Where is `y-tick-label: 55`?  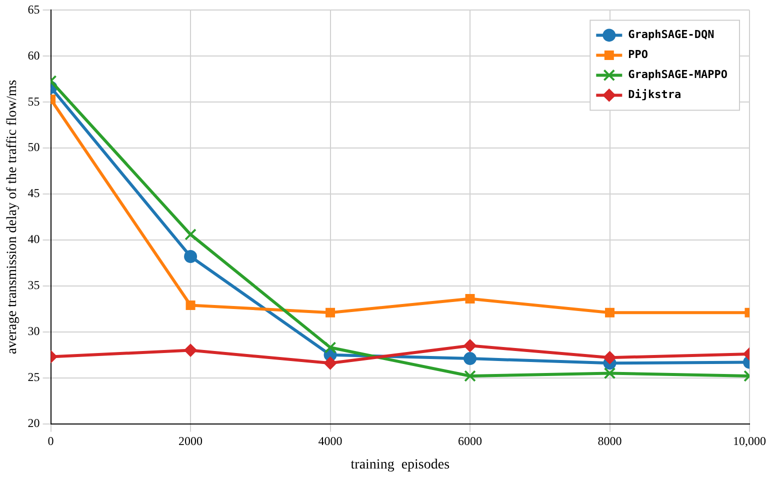 y-tick-label: 55 is located at coordinates (34, 101).